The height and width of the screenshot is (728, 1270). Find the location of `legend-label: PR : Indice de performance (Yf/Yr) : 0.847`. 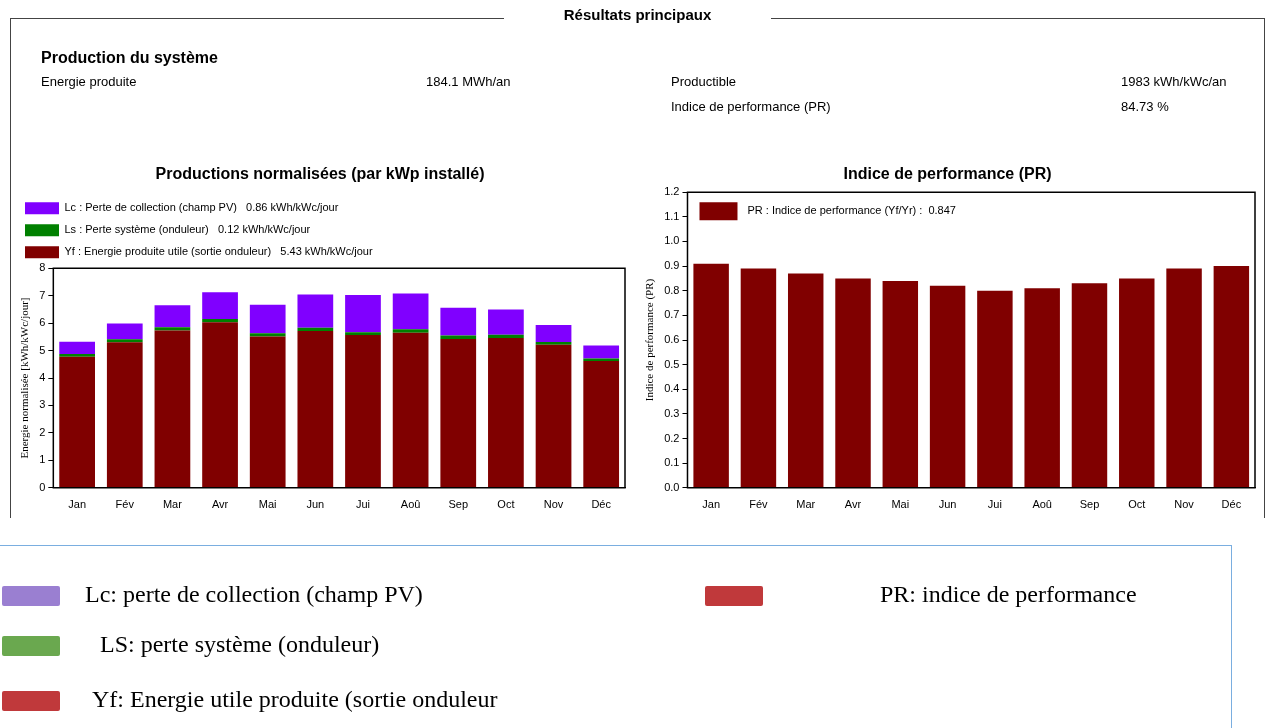

legend-label: PR : Indice de performance (Yf/Yr) : 0.847 is located at coordinates (851, 210).